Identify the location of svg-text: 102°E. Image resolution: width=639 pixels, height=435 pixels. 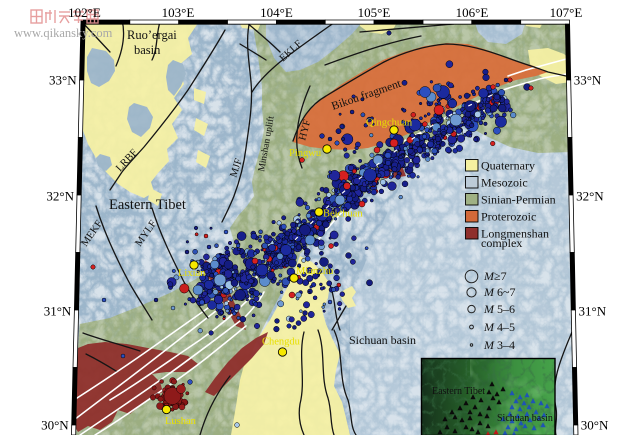
(84, 12).